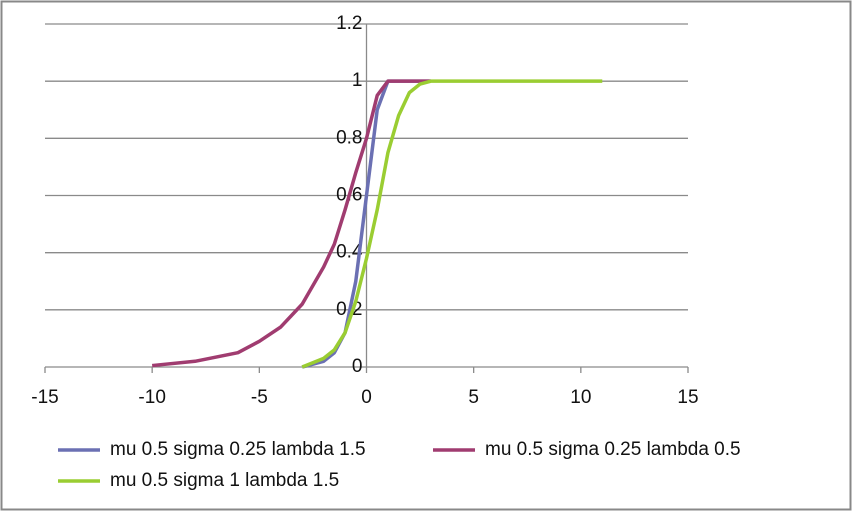 This screenshot has width=853, height=512. What do you see at coordinates (349, 137) in the screenshot?
I see `y-tick-label: 0.8` at bounding box center [349, 137].